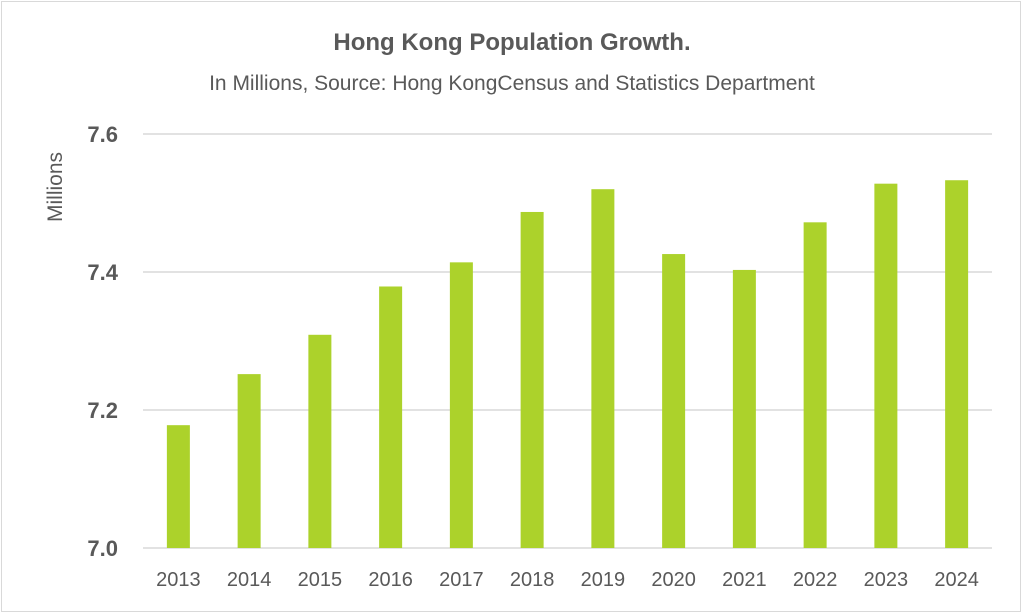 The height and width of the screenshot is (615, 1024). What do you see at coordinates (391, 417) in the screenshot?
I see `bar-2016` at bounding box center [391, 417].